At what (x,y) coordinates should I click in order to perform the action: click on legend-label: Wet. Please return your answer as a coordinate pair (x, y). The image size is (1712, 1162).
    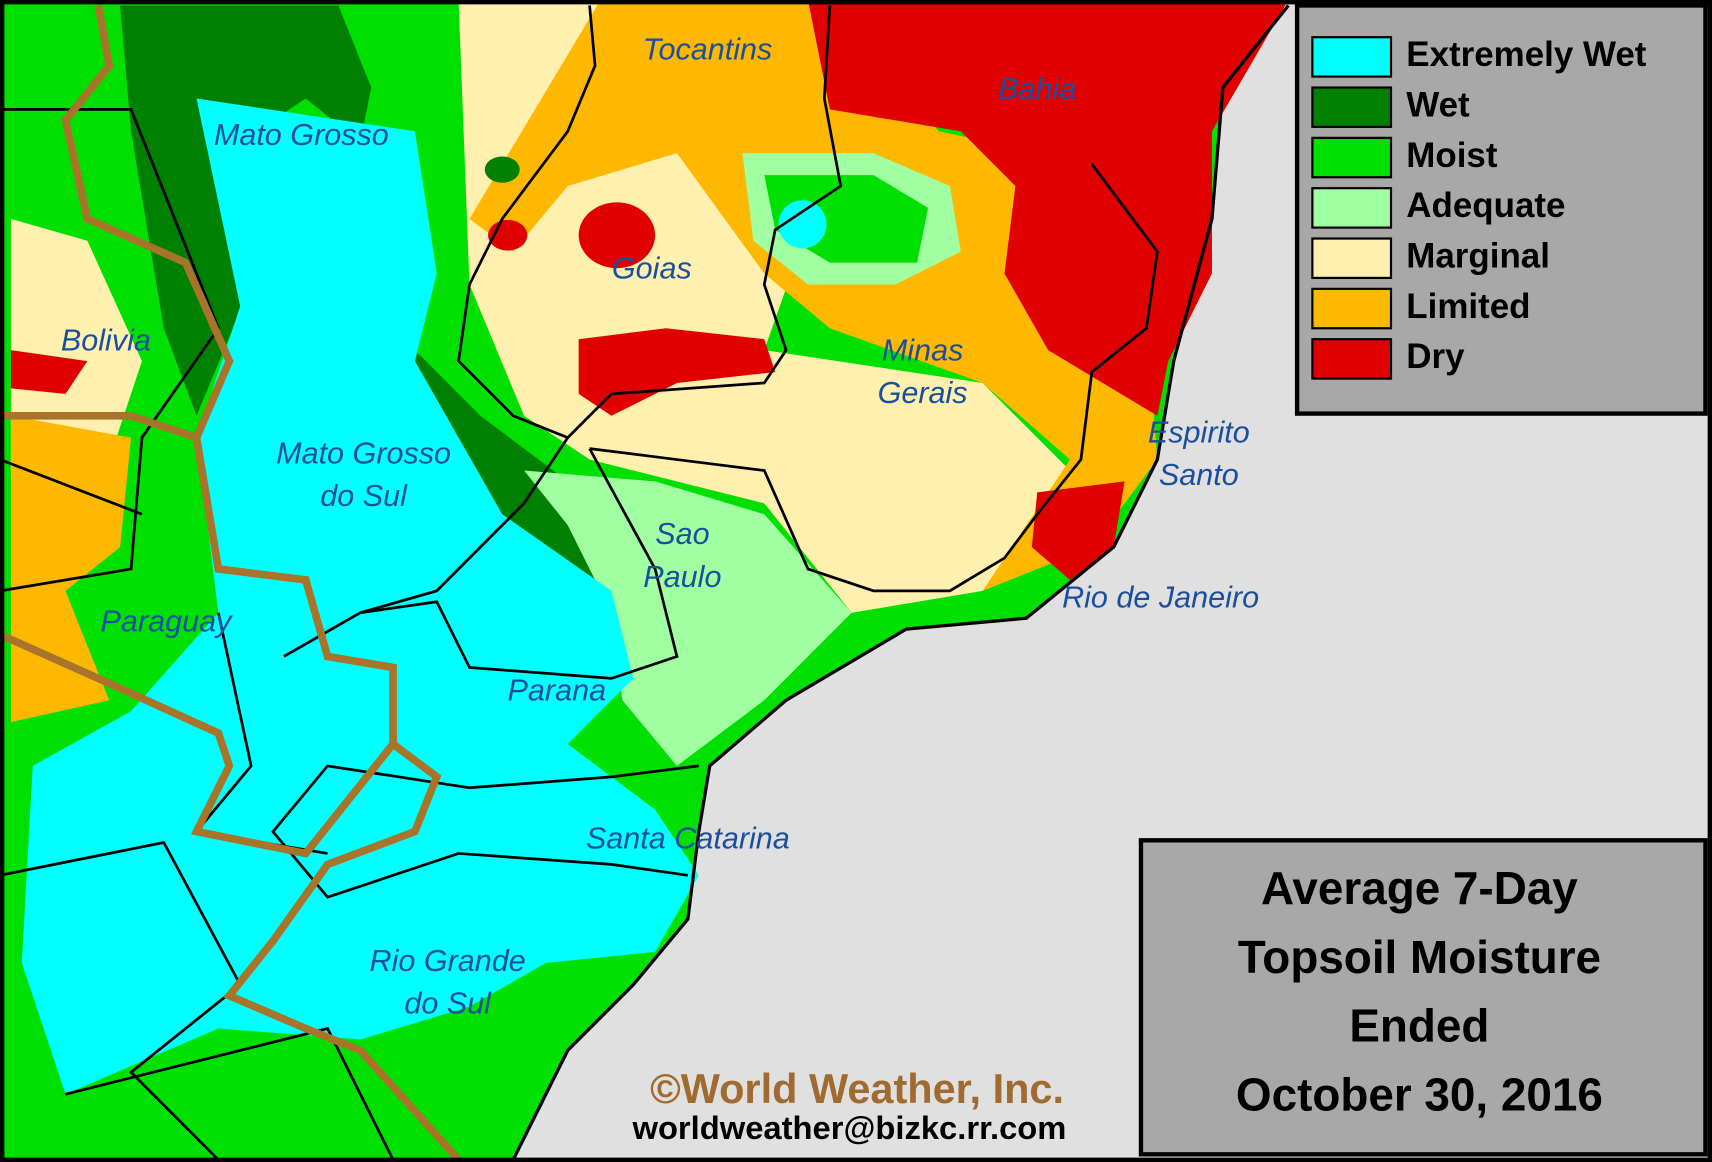
    Looking at the image, I should click on (1438, 104).